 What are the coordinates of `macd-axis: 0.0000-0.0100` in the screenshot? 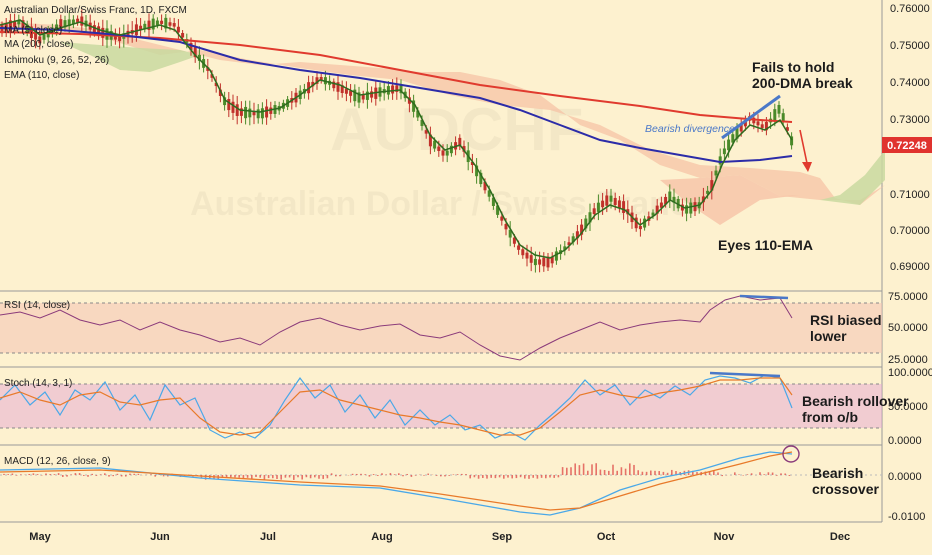 It's located at (906, 497).